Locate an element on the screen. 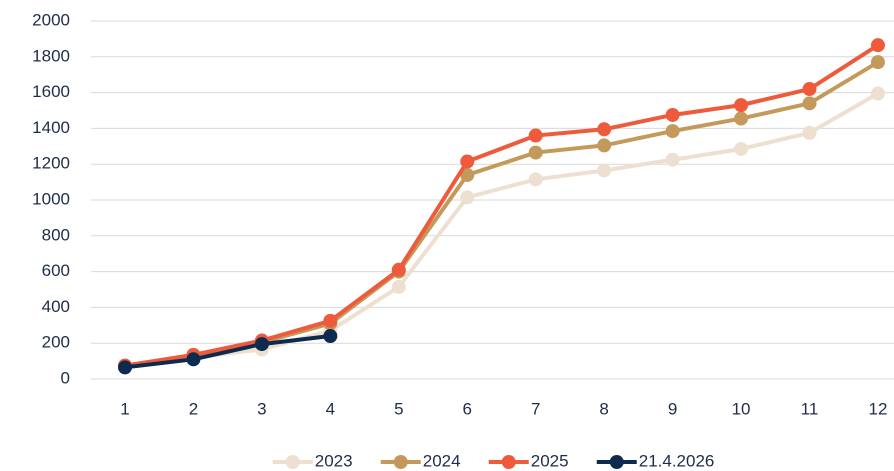  y-tick-label: 0 is located at coordinates (65, 377).